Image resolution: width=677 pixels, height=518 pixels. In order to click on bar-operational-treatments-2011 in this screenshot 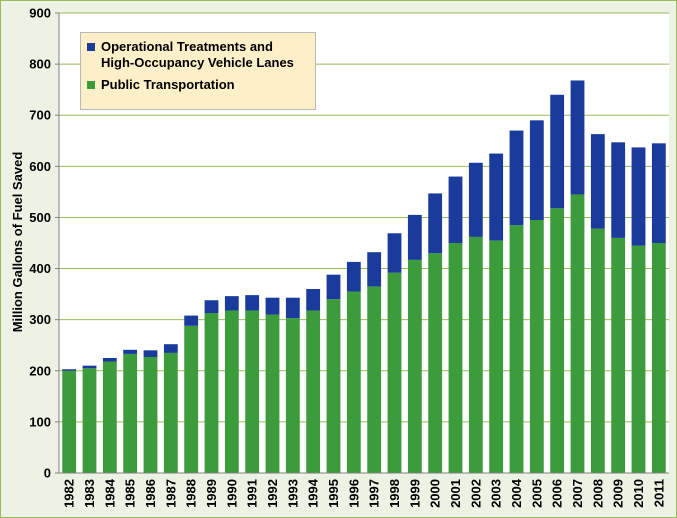, I will do `click(658, 193)`.